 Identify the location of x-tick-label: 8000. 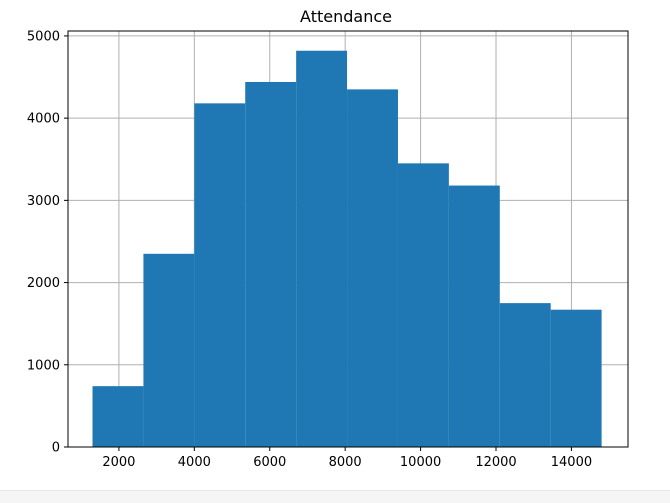
(345, 462).